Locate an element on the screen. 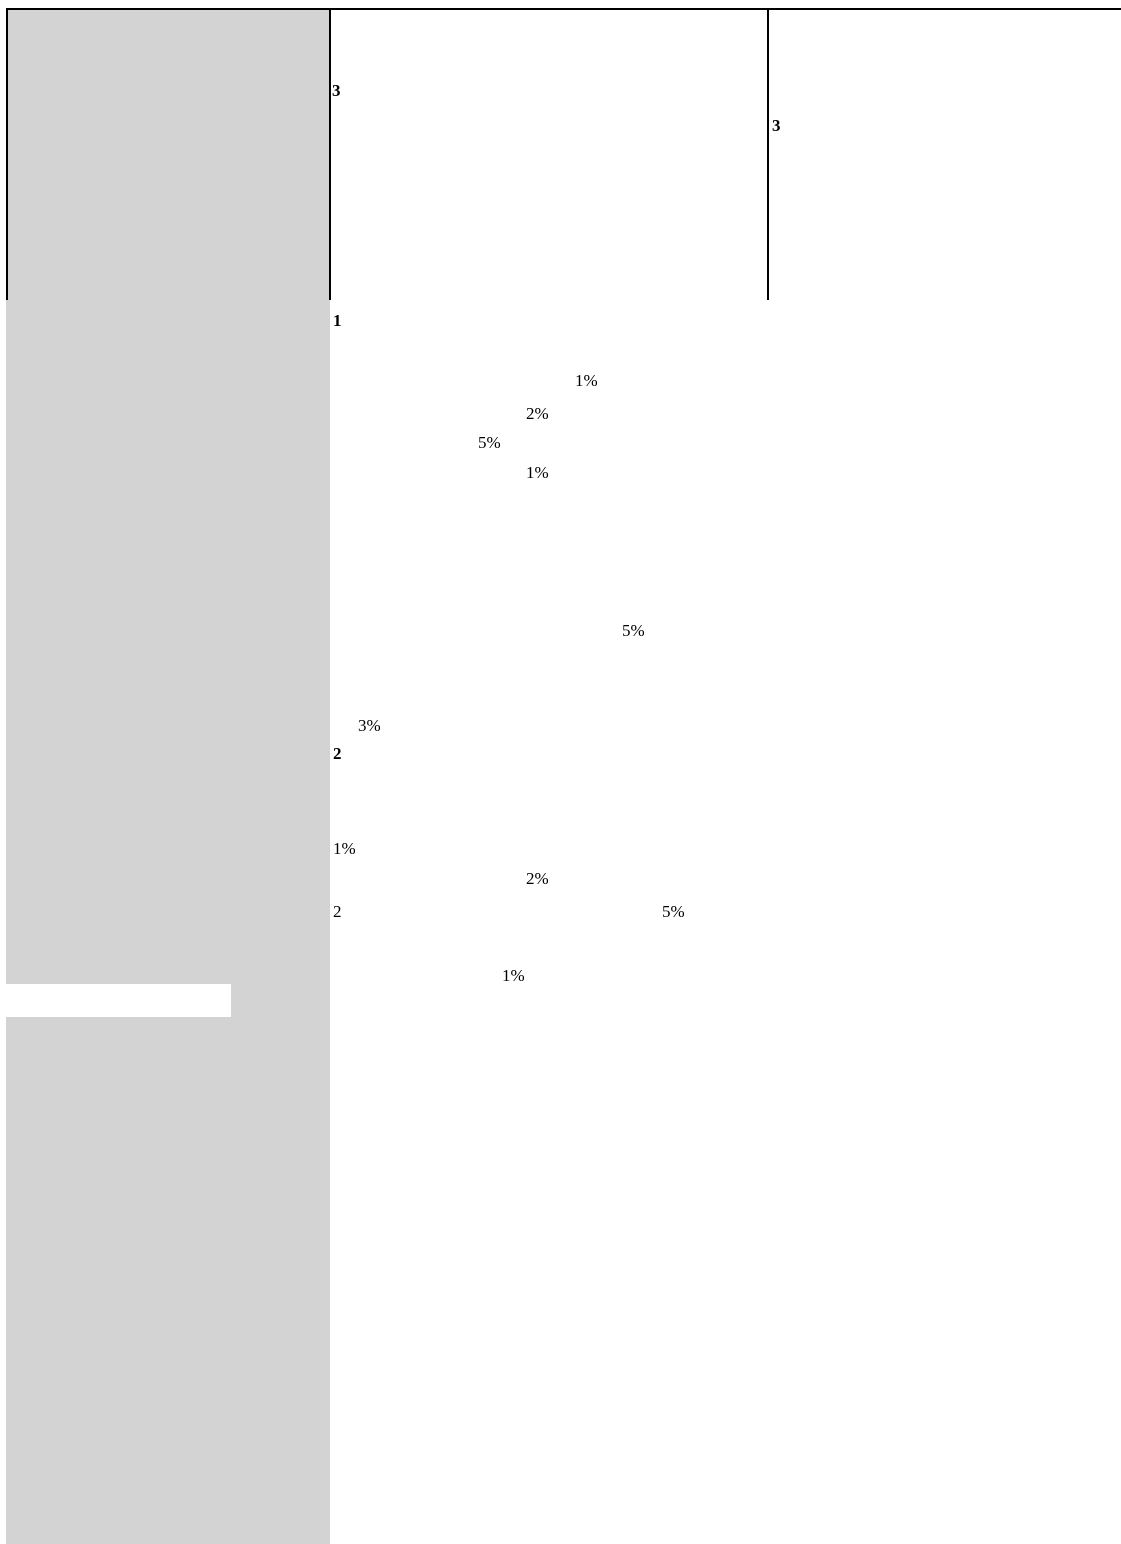 The height and width of the screenshot is (1544, 1121). section-2-value-1: 1% is located at coordinates (344, 848).